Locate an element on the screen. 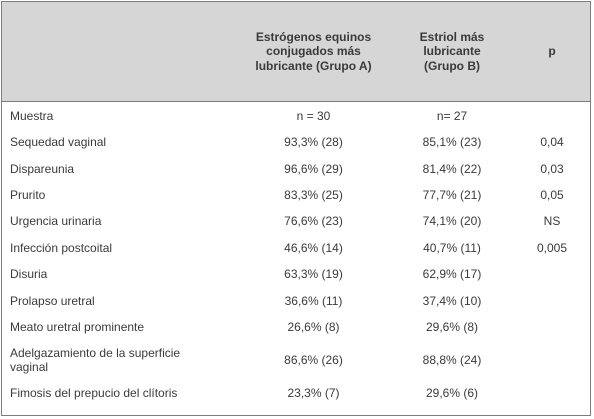 This screenshot has height=419, width=594. row-label: Urgencia urinaria is located at coordinates (56, 221).